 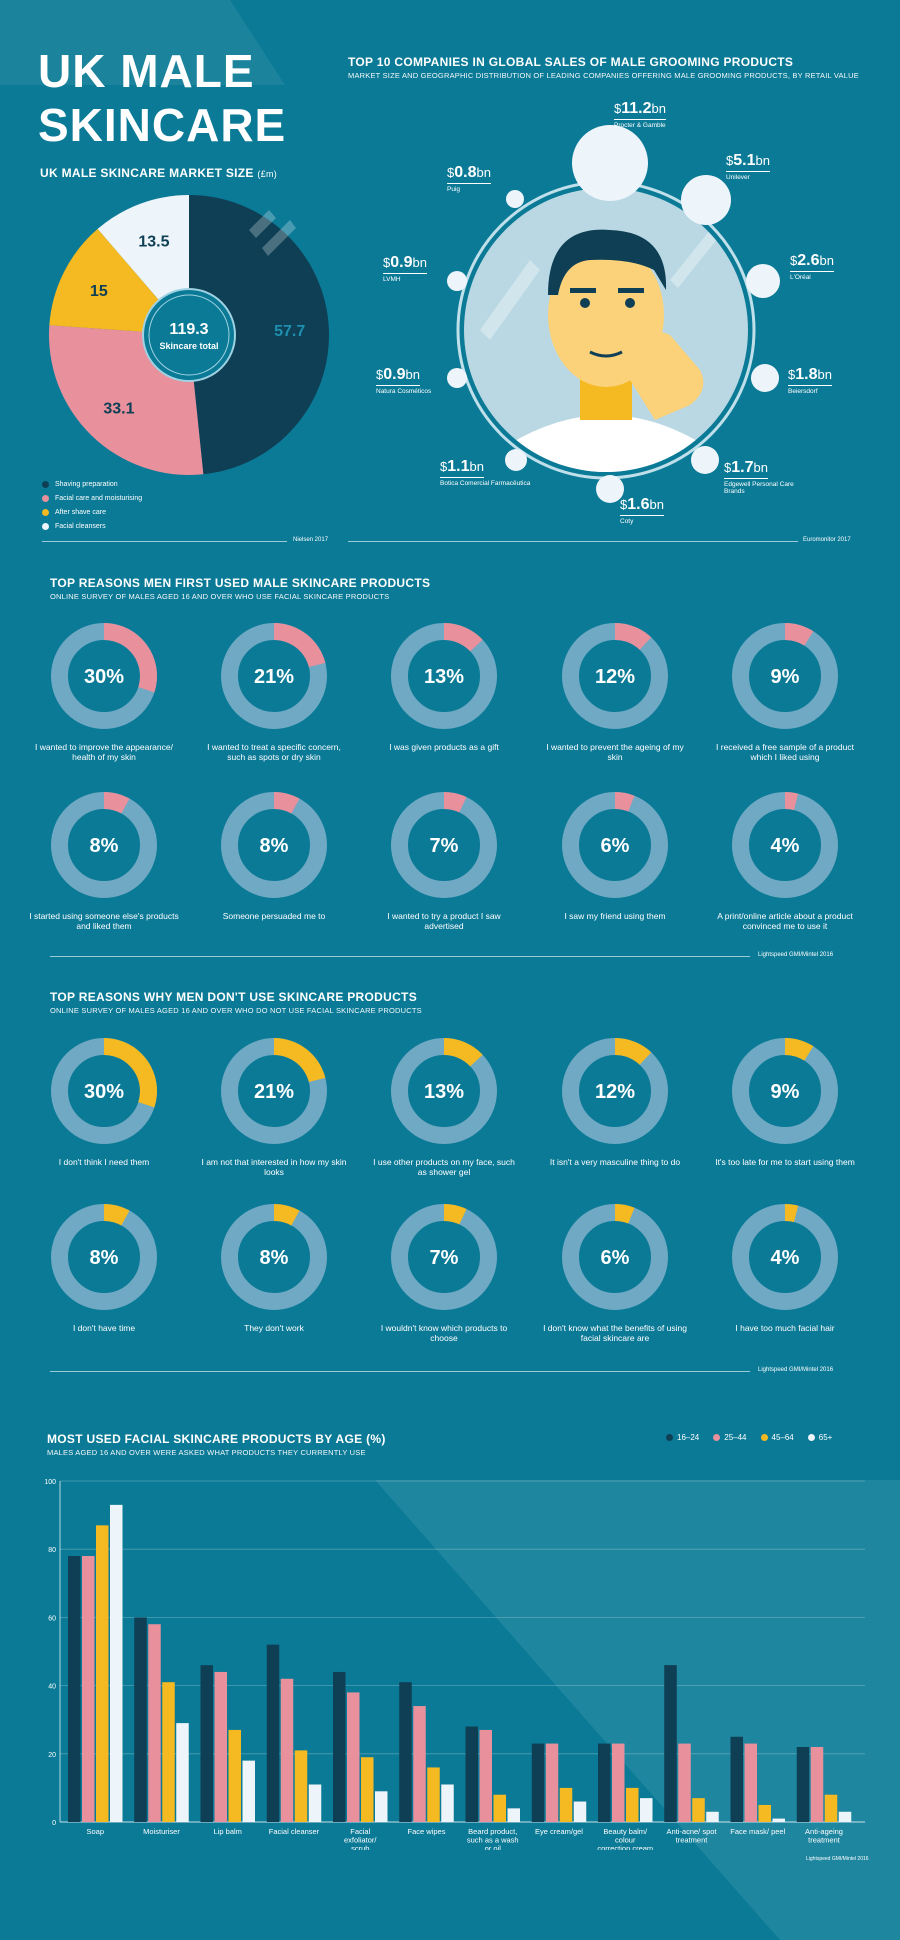 I want to click on company-beiersdorf: $1.8bn Beiersdorf, so click(x=810, y=380).